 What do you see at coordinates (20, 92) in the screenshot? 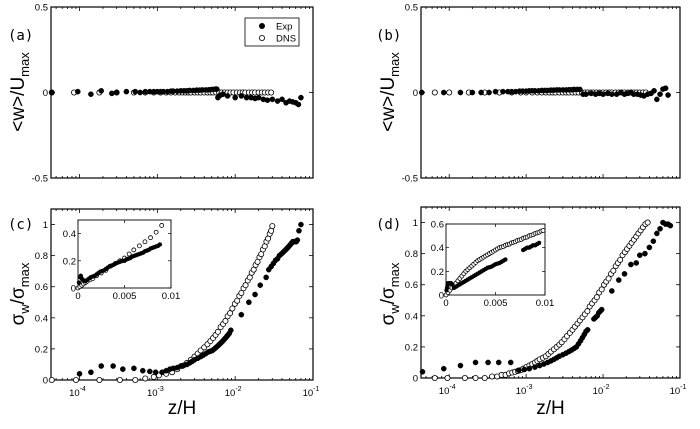
I see `y-axis-title: <w>/Umax` at bounding box center [20, 92].